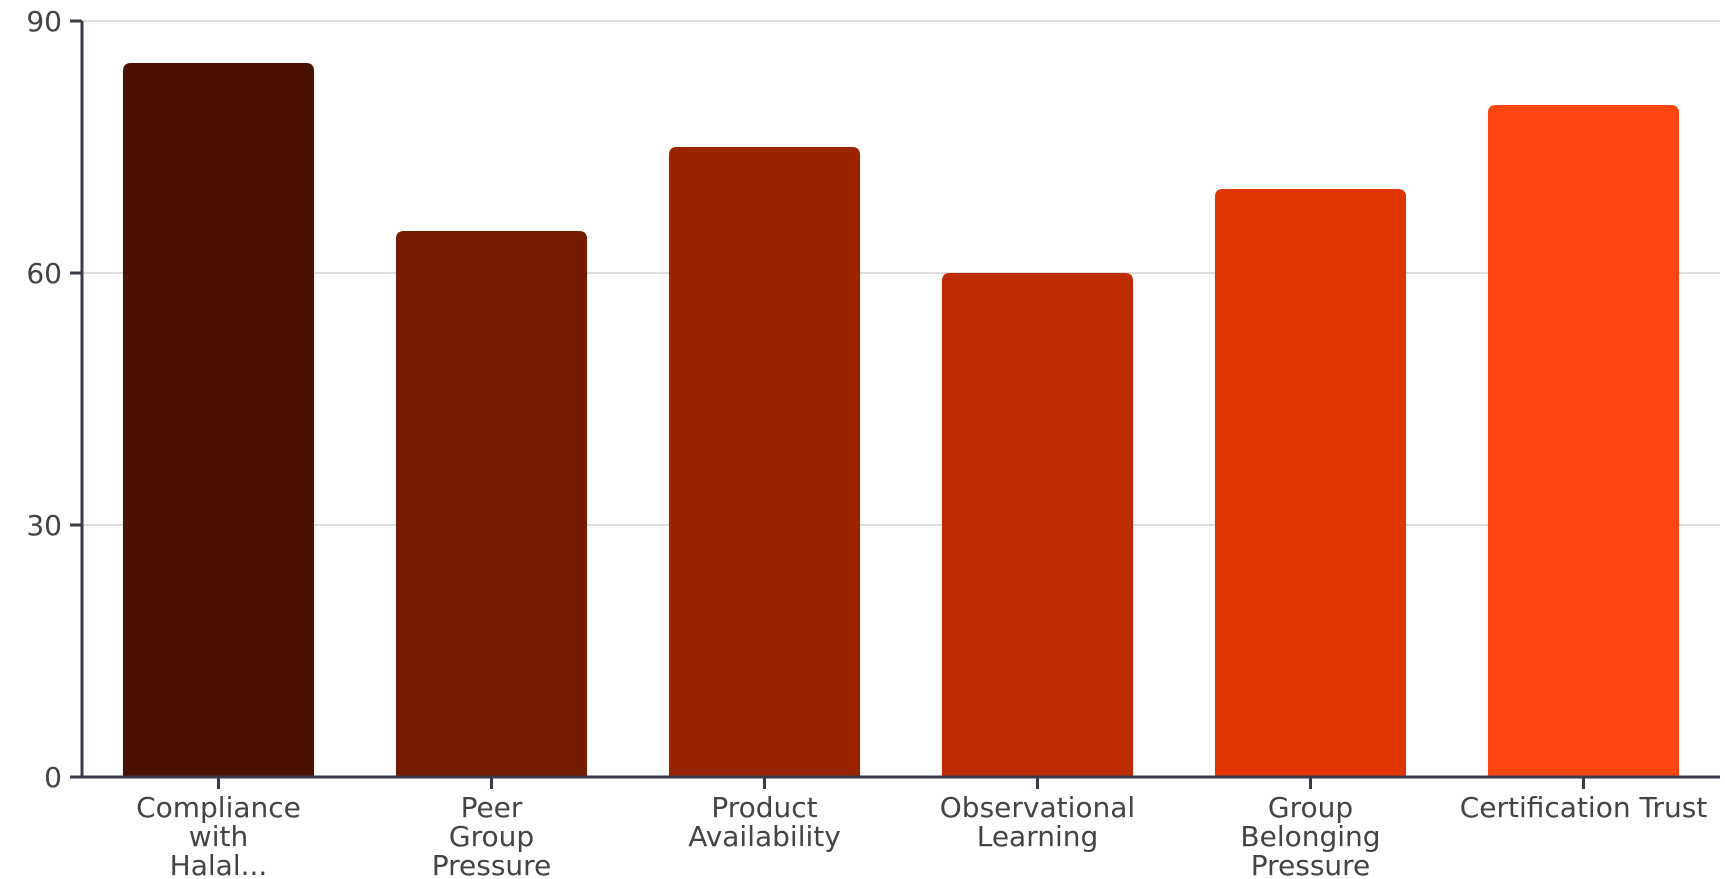  Describe the element at coordinates (218, 836) in the screenshot. I see `x-tick-label: with` at that location.